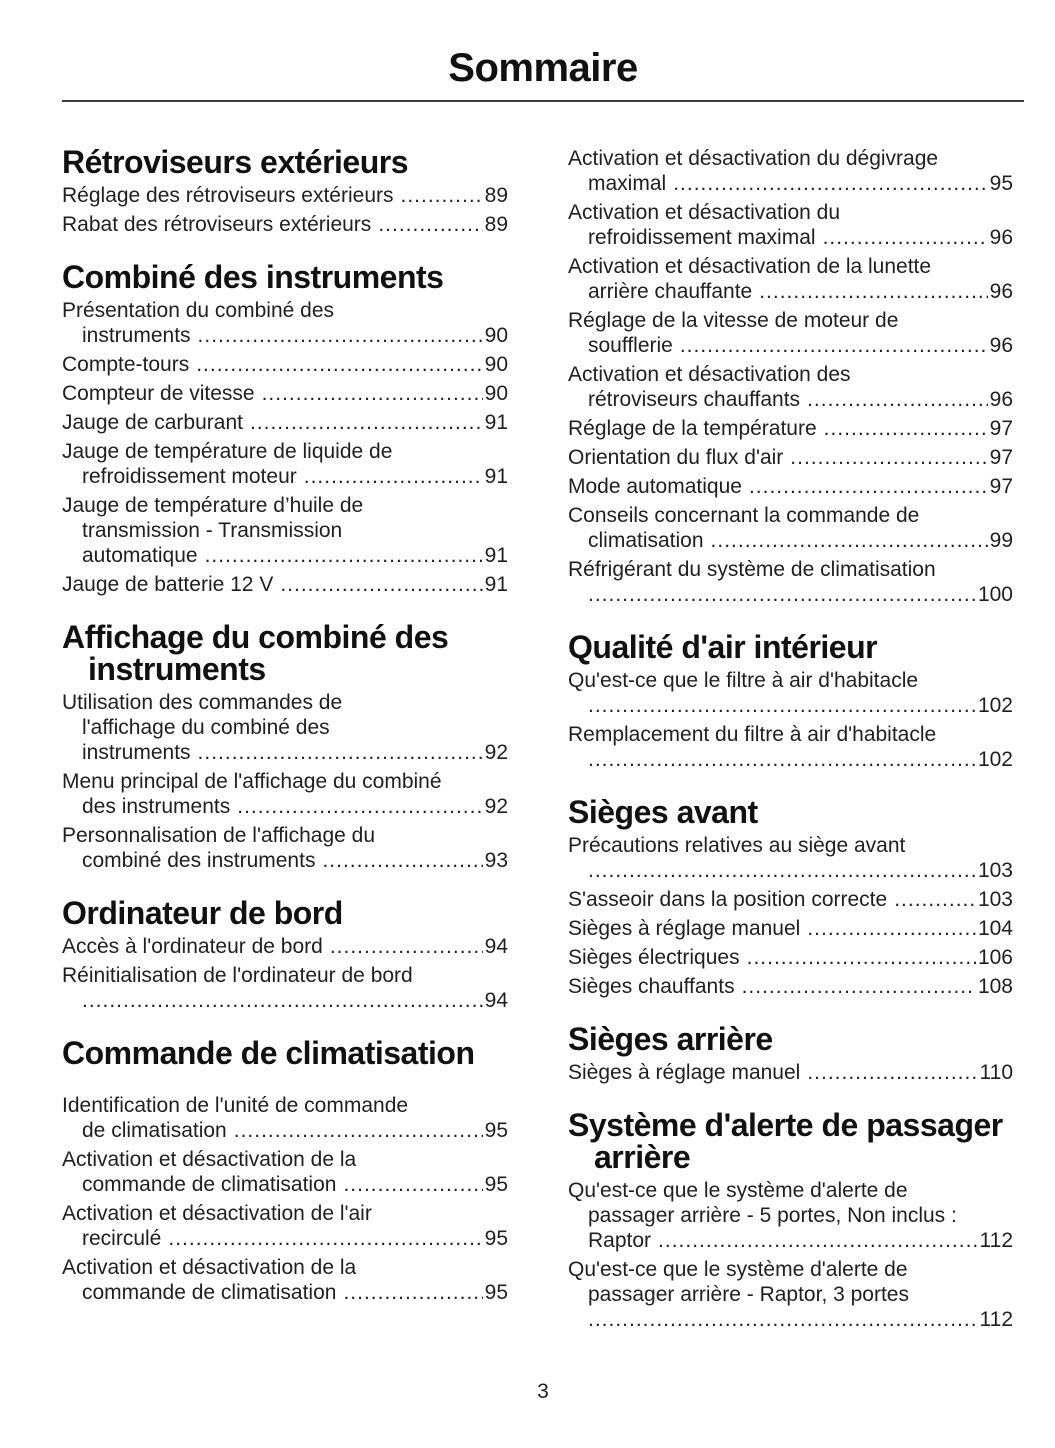 The width and height of the screenshot is (1055, 1448). What do you see at coordinates (156, 806) in the screenshot?
I see `entry-text: des instruments` at bounding box center [156, 806].